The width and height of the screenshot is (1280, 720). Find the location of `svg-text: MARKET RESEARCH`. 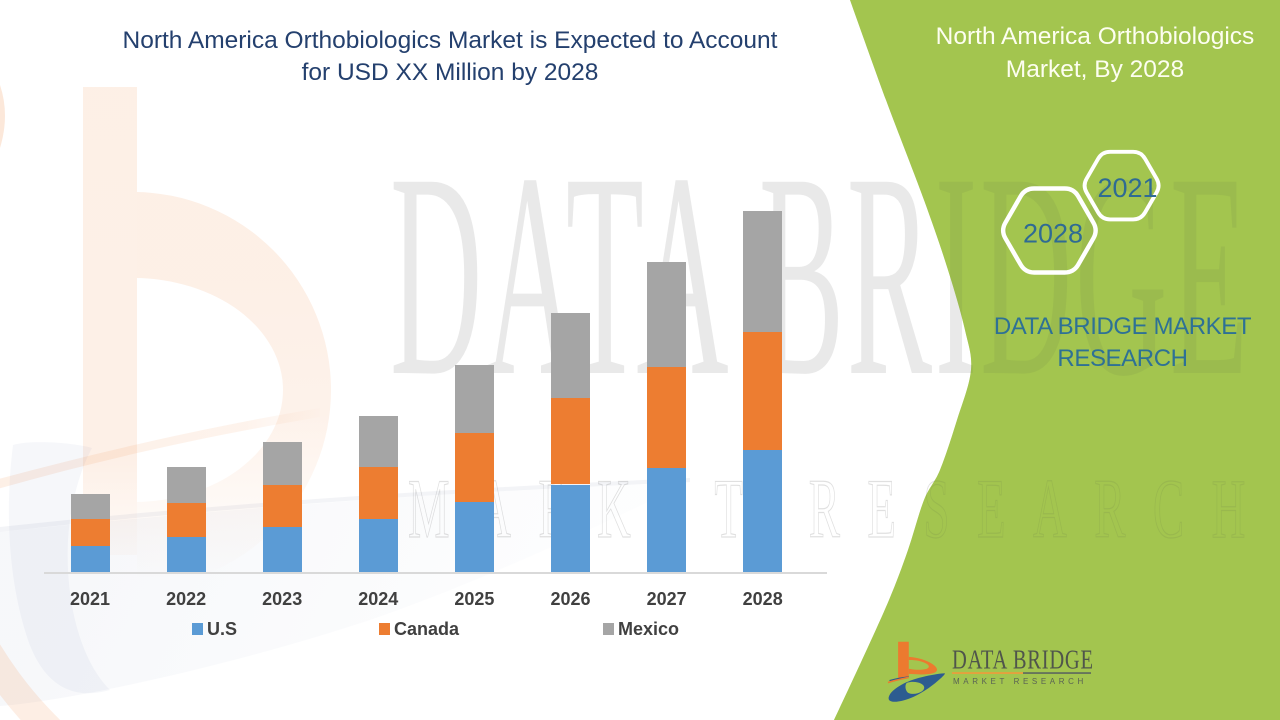

svg-text: MARKET RESEARCH is located at coordinates (1020, 681).